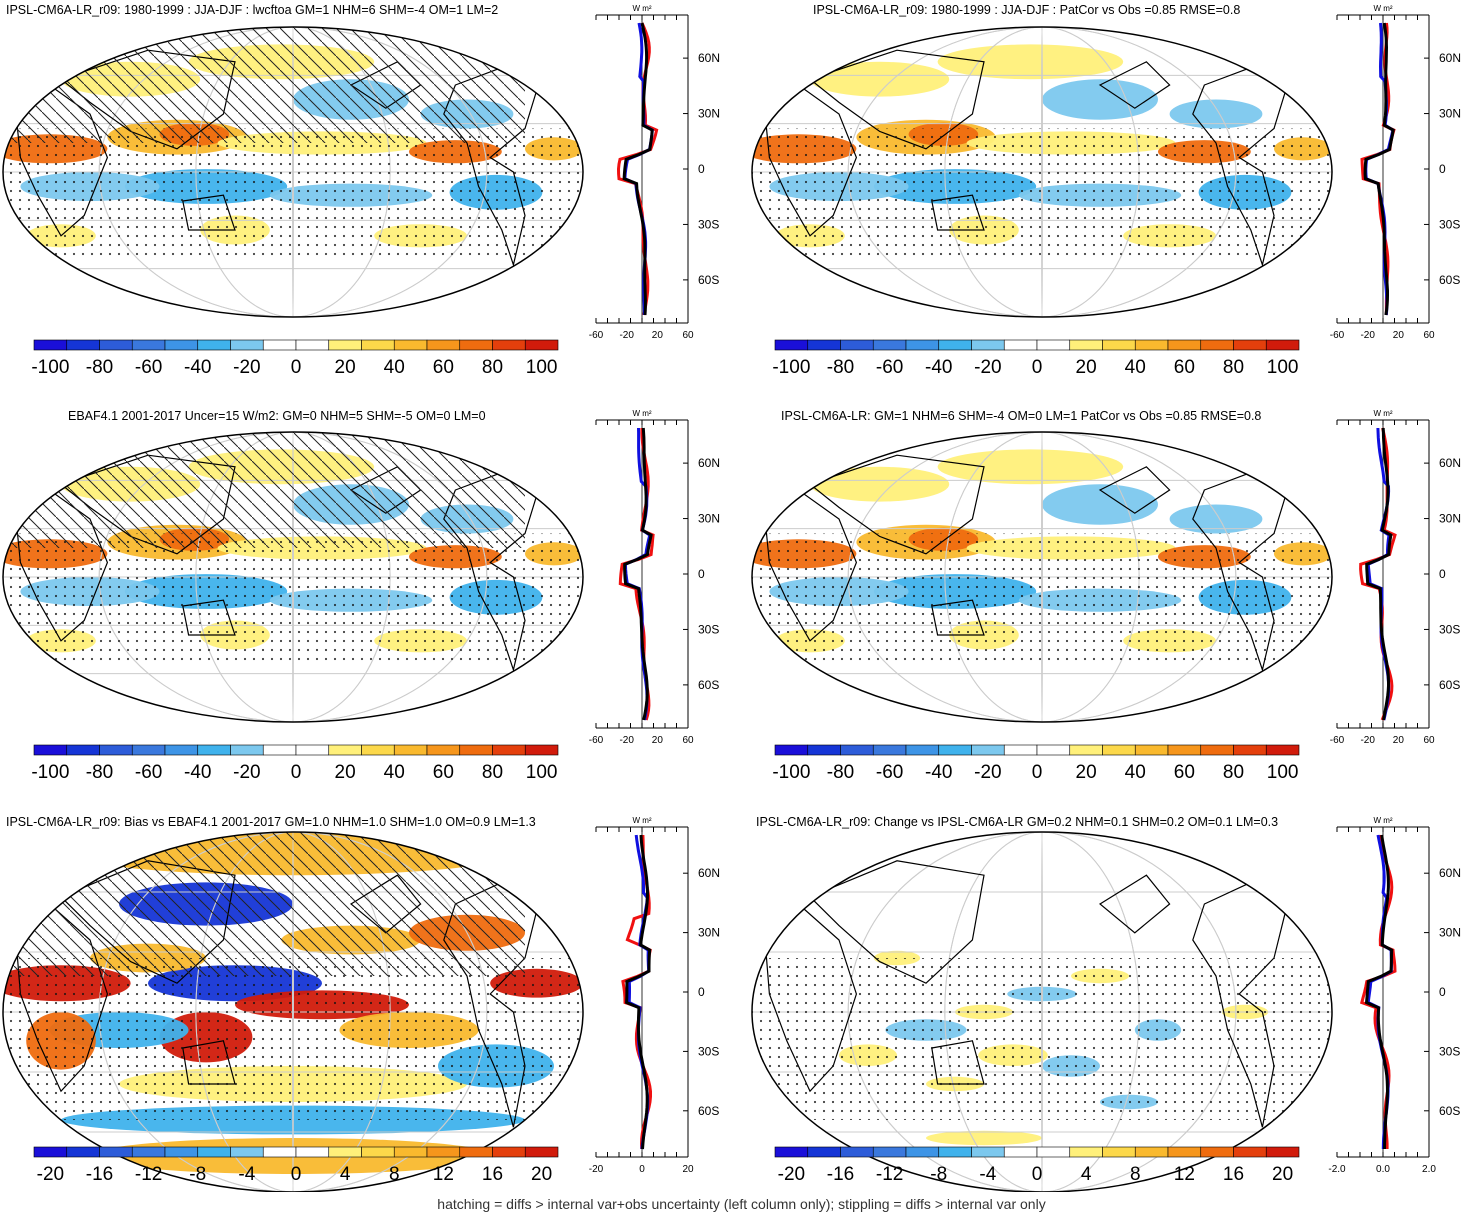 The height and width of the screenshot is (1215, 1483). I want to click on lat-label: 0, so click(1442, 992).